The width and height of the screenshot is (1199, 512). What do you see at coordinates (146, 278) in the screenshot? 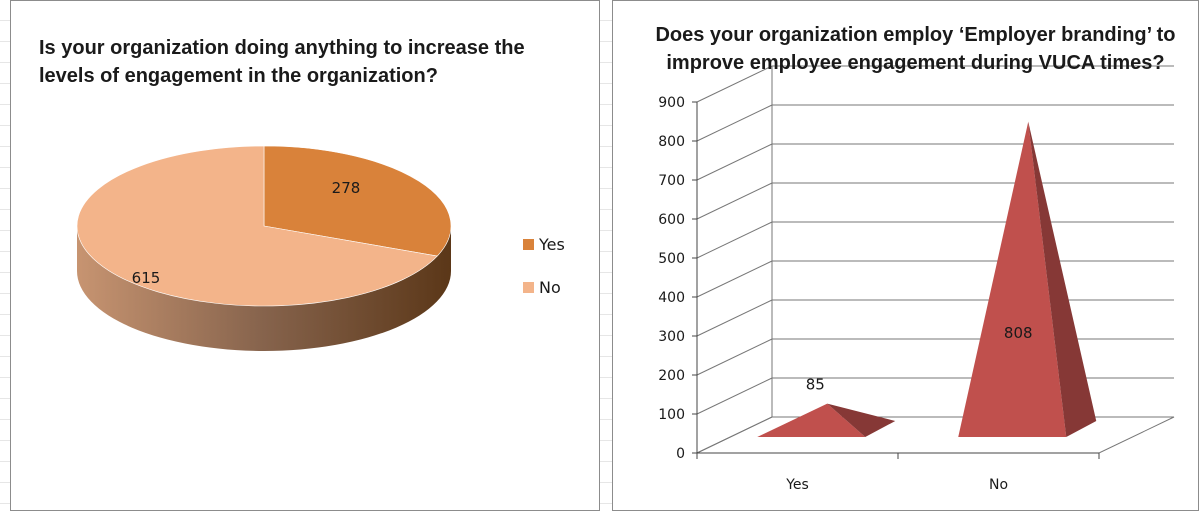
I see `pie-data-label-no: 615` at bounding box center [146, 278].